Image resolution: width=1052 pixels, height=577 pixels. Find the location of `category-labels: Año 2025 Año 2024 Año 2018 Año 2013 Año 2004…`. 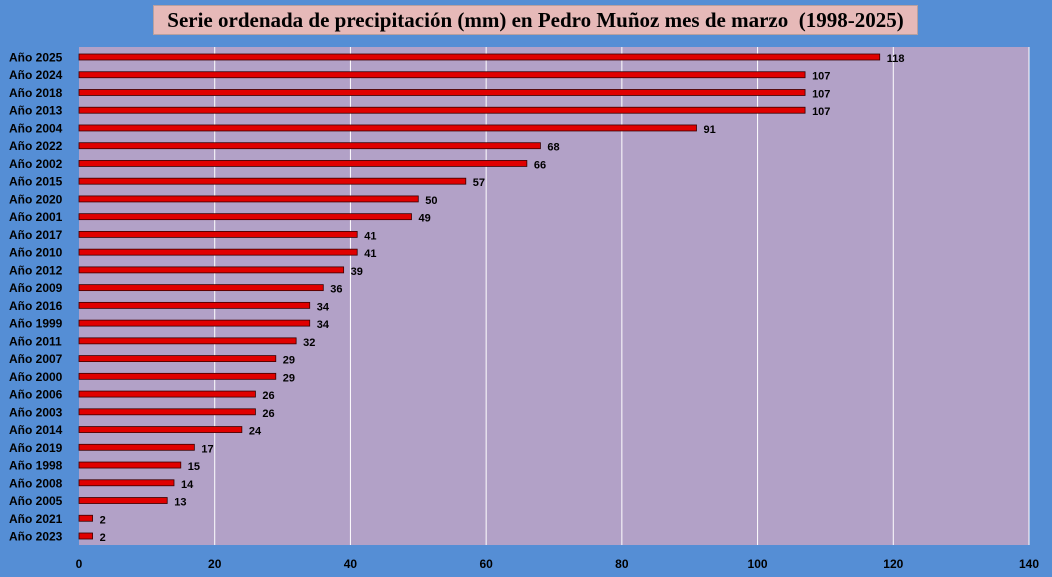

category-labels: Año 2025 Año 2024 Año 2018 Año 2013 Año 2004… is located at coordinates (36, 297).